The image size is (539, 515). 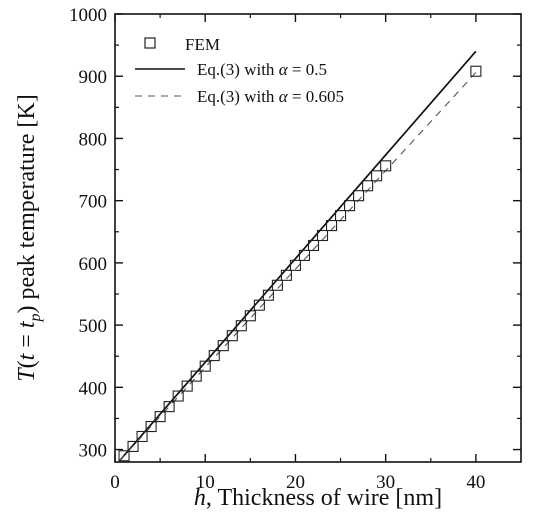 What do you see at coordinates (115, 482) in the screenshot?
I see `x-tick-label: 0` at bounding box center [115, 482].